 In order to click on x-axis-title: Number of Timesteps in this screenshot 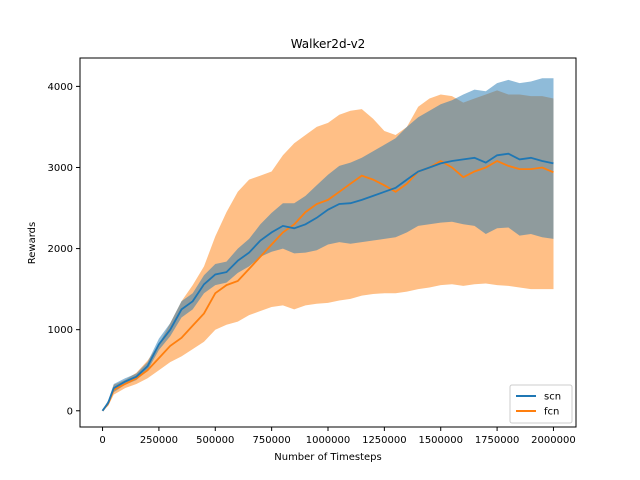, I will do `click(327, 457)`.